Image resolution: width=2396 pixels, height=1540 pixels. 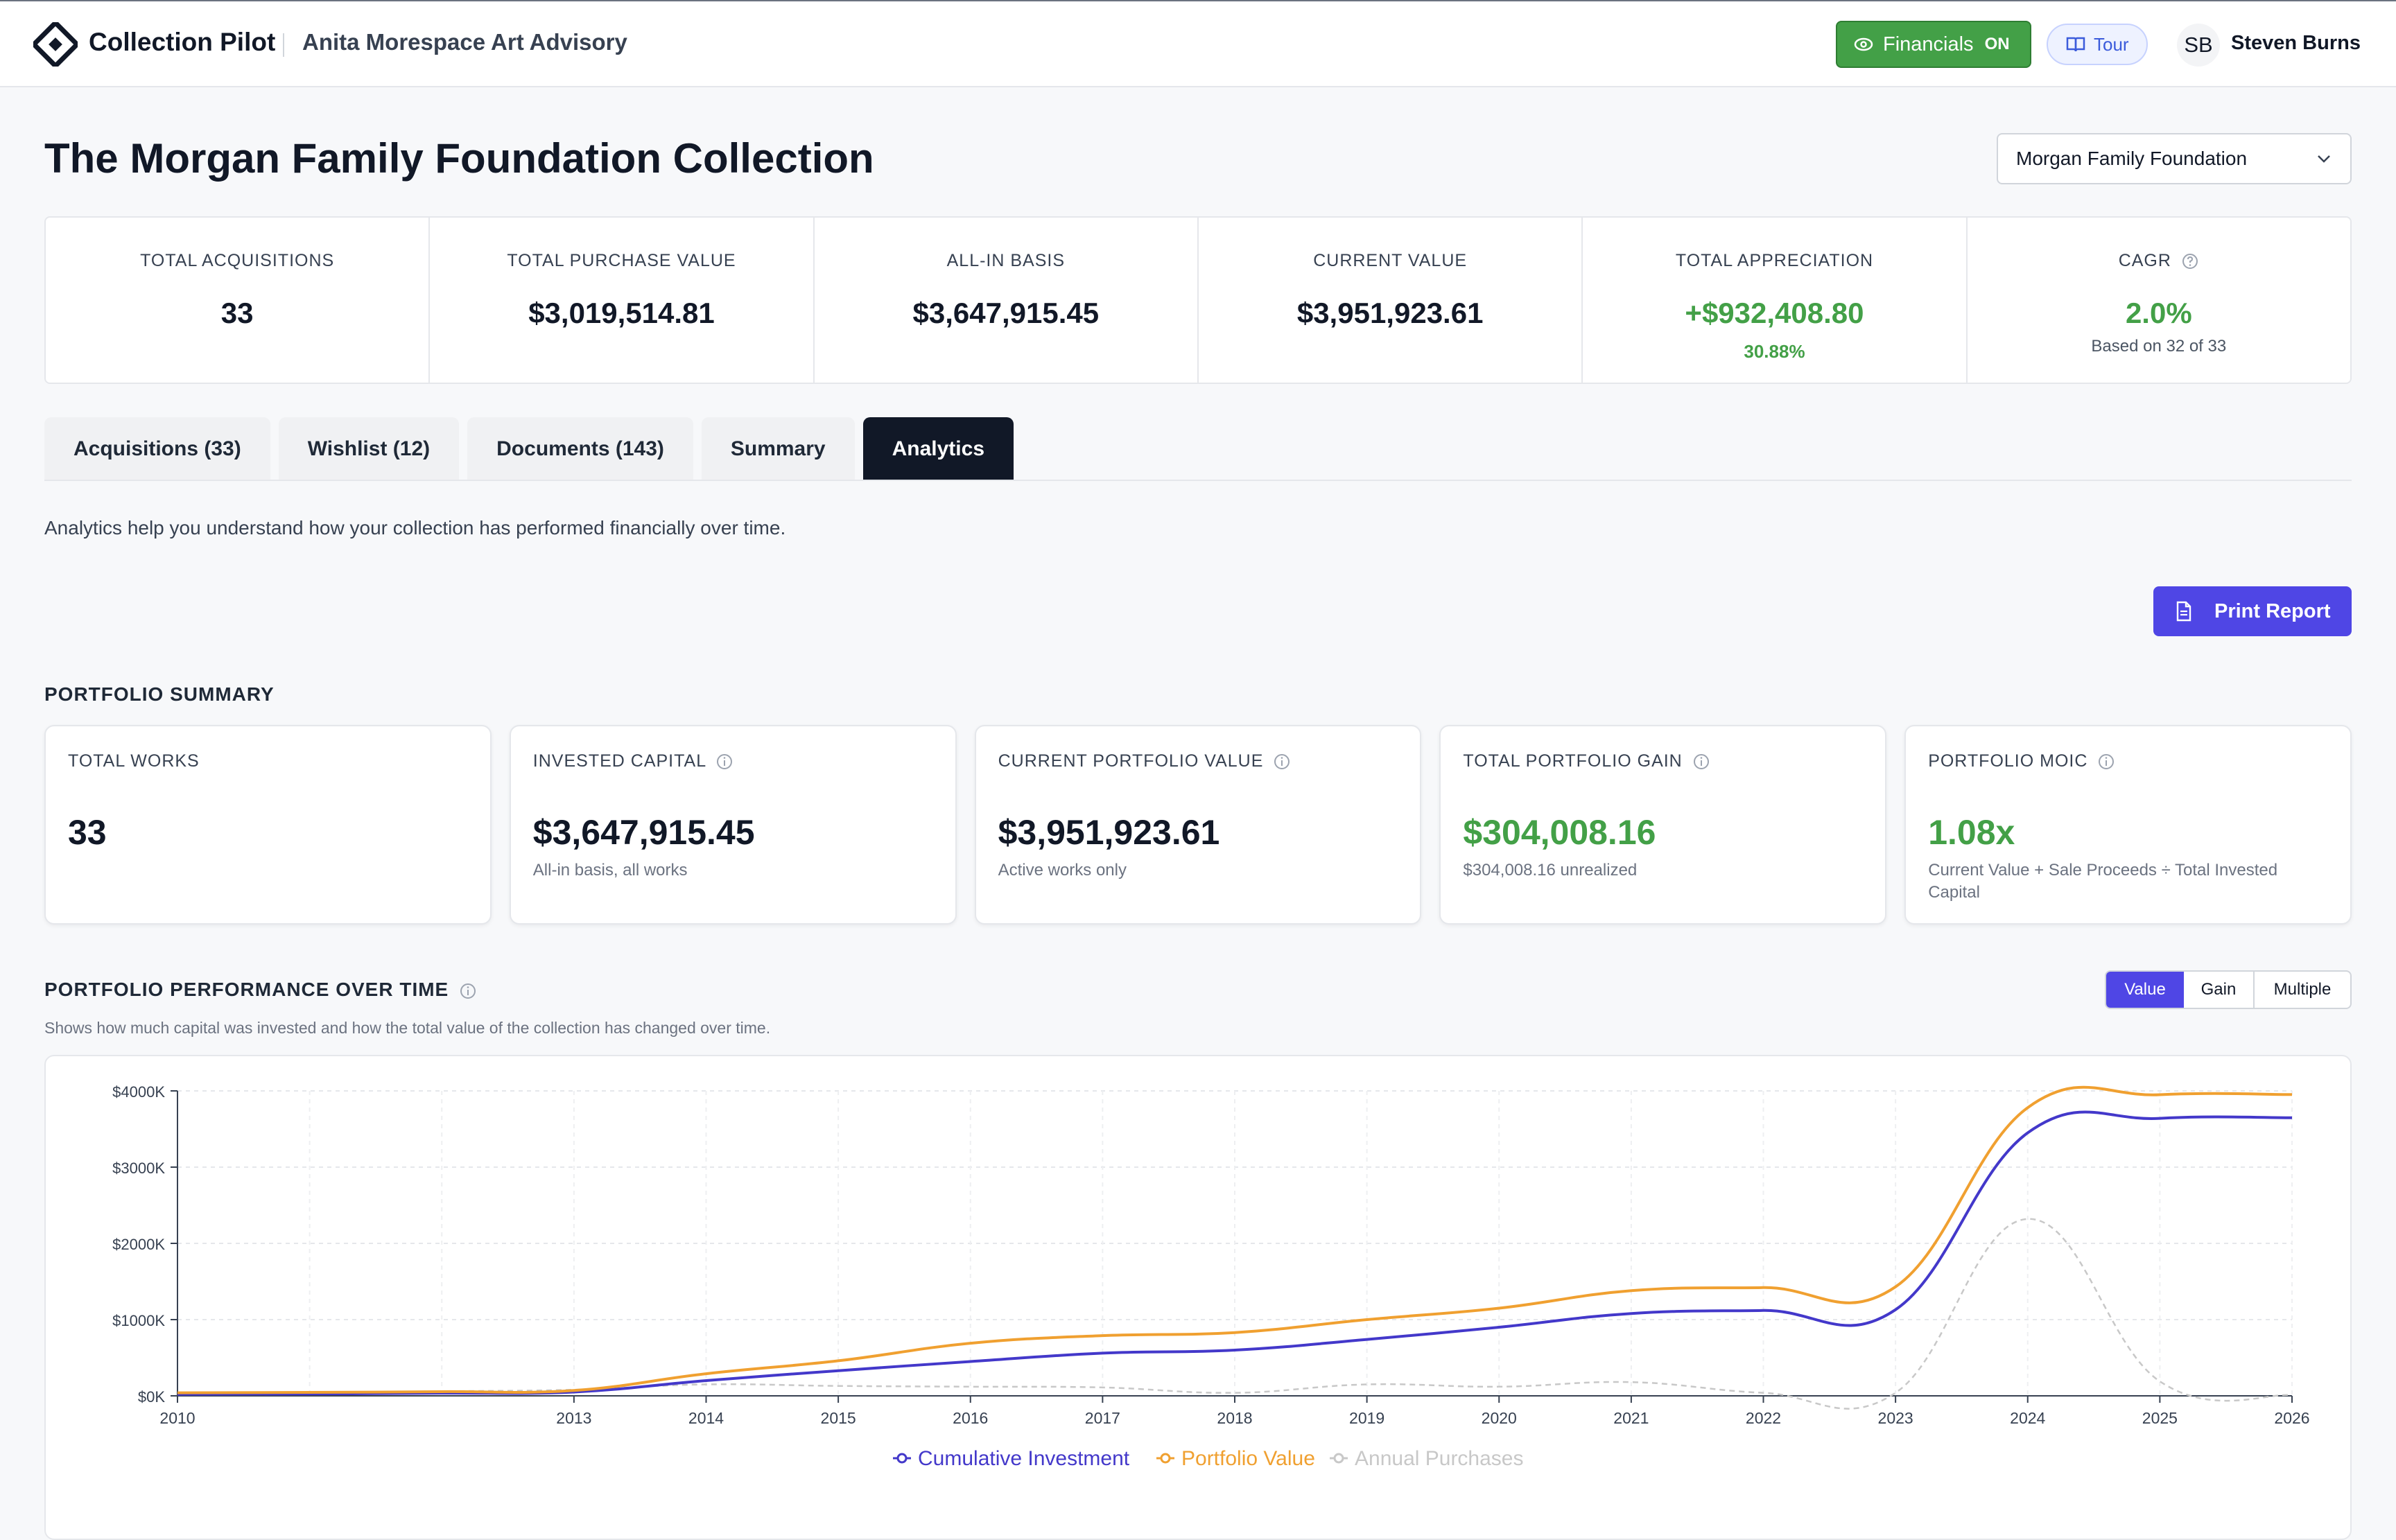 What do you see at coordinates (938, 449) in the screenshot?
I see `tab-analytics: Analytics` at bounding box center [938, 449].